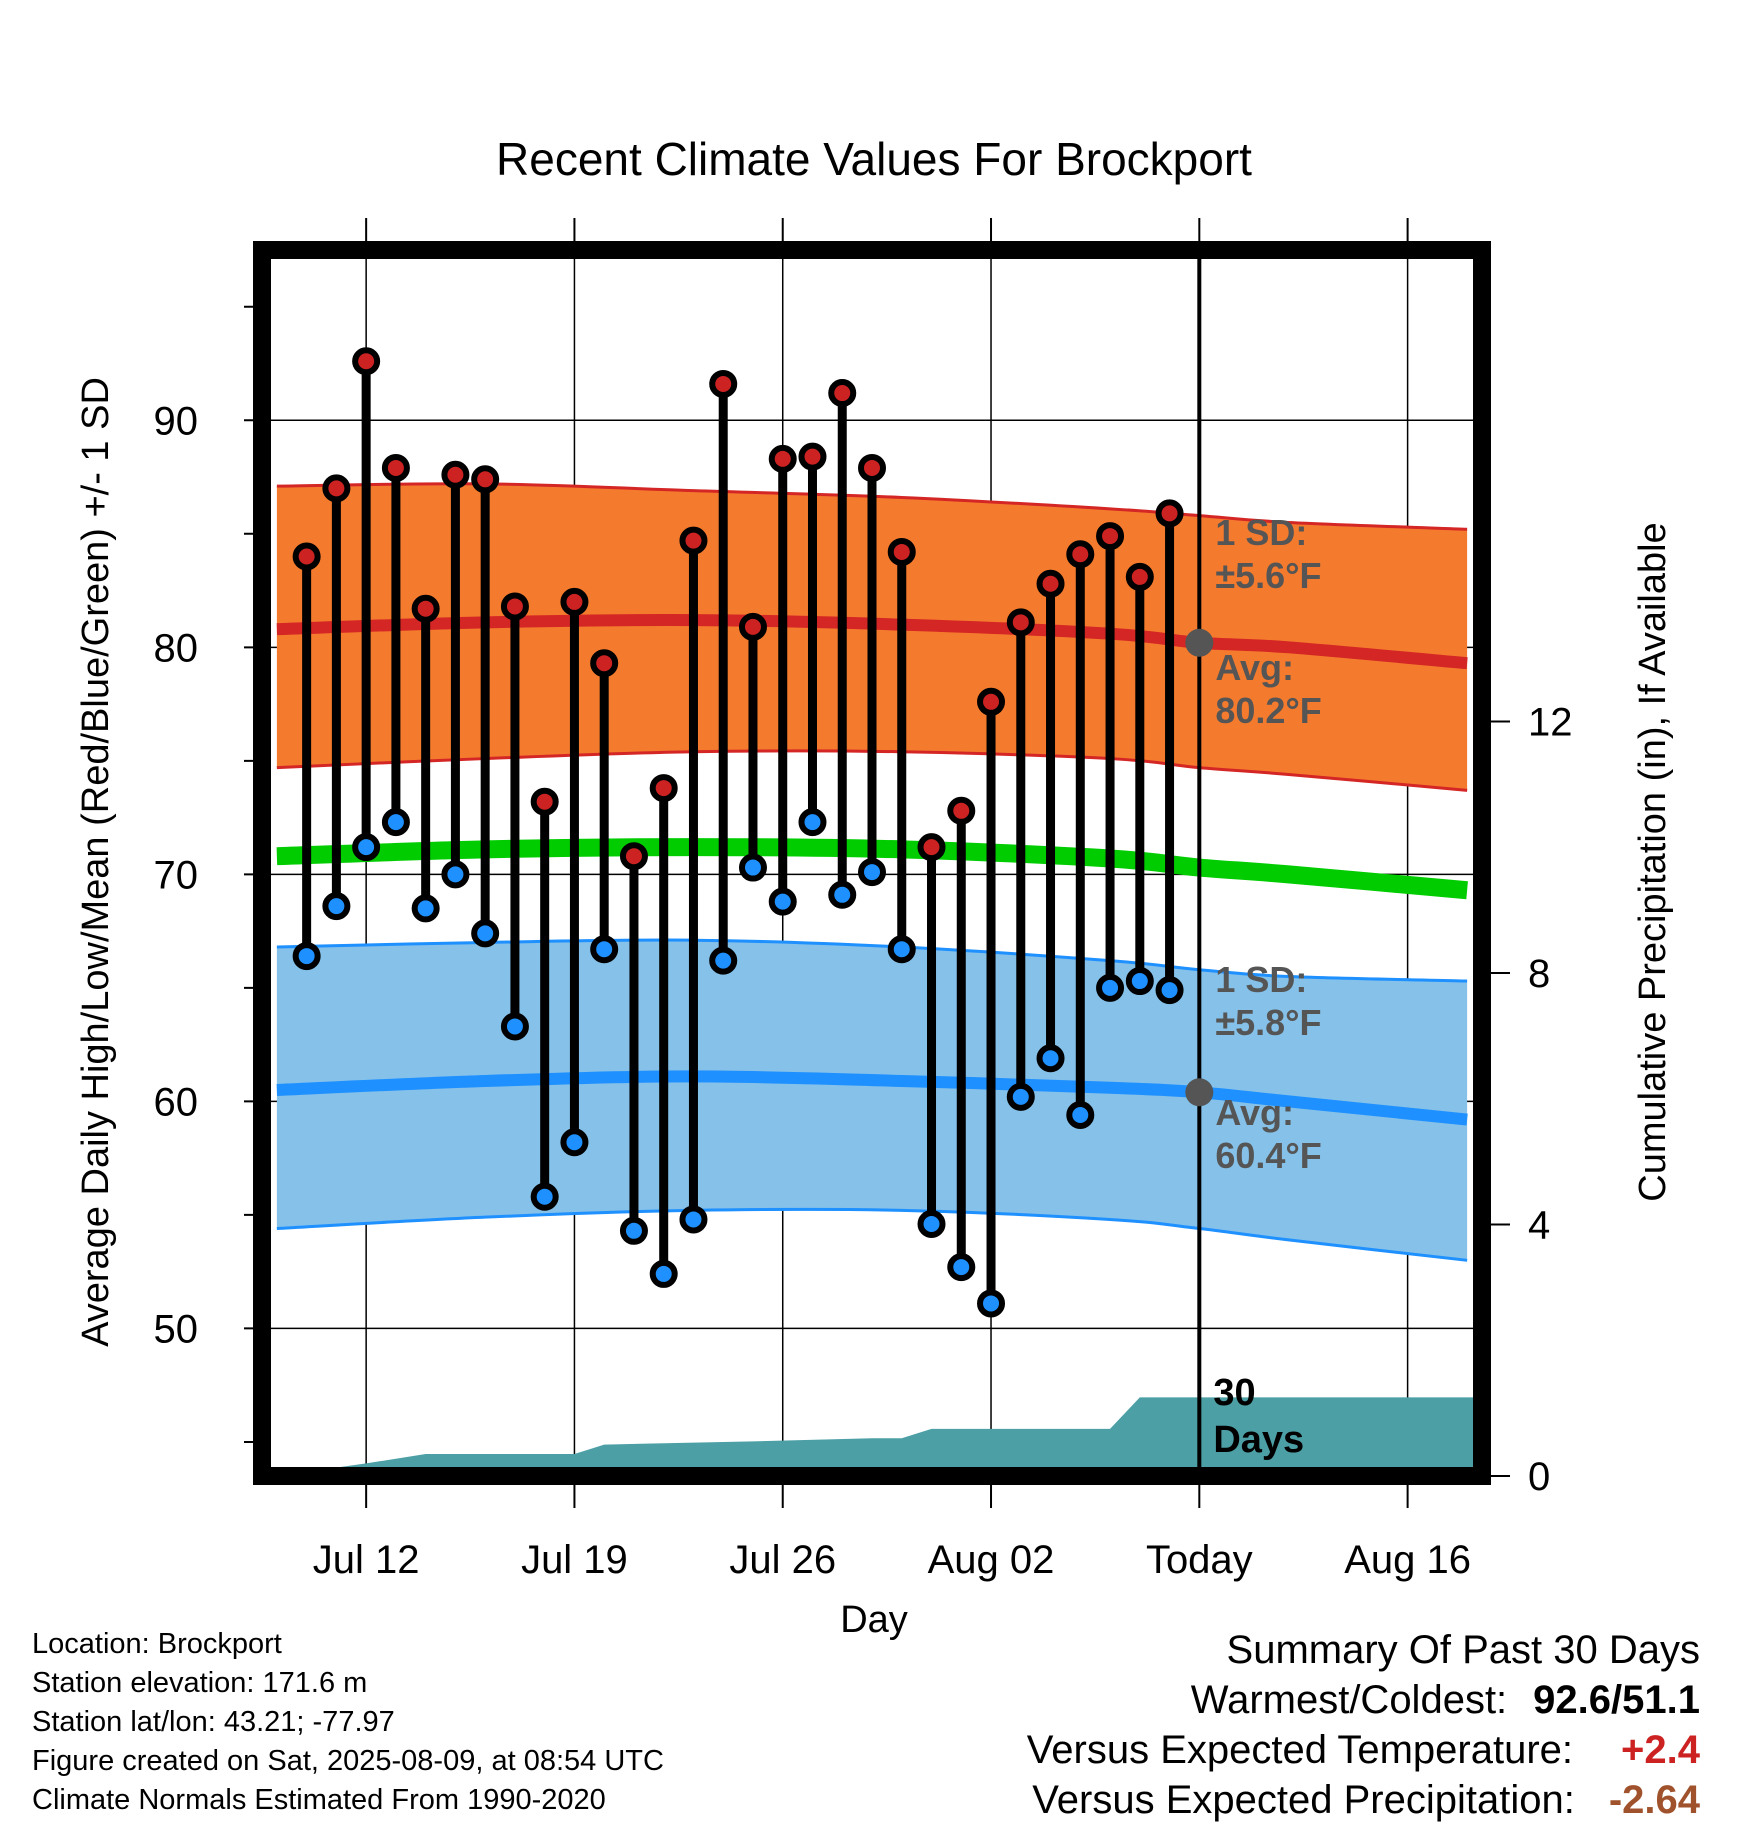  What do you see at coordinates (176, 648) in the screenshot?
I see `y-tick-label-80: 80` at bounding box center [176, 648].